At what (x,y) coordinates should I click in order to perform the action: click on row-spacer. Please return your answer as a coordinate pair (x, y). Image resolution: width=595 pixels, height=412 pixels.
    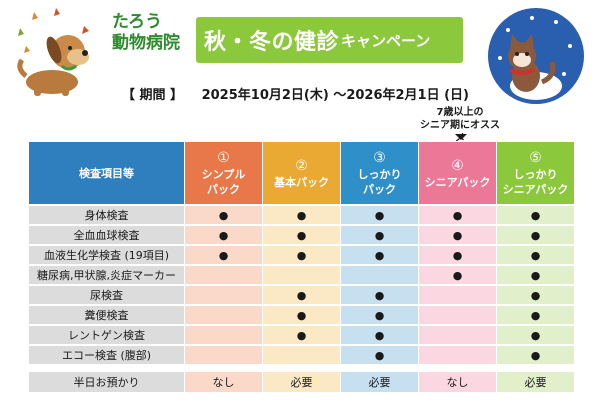
    Looking at the image, I should click on (301, 368).